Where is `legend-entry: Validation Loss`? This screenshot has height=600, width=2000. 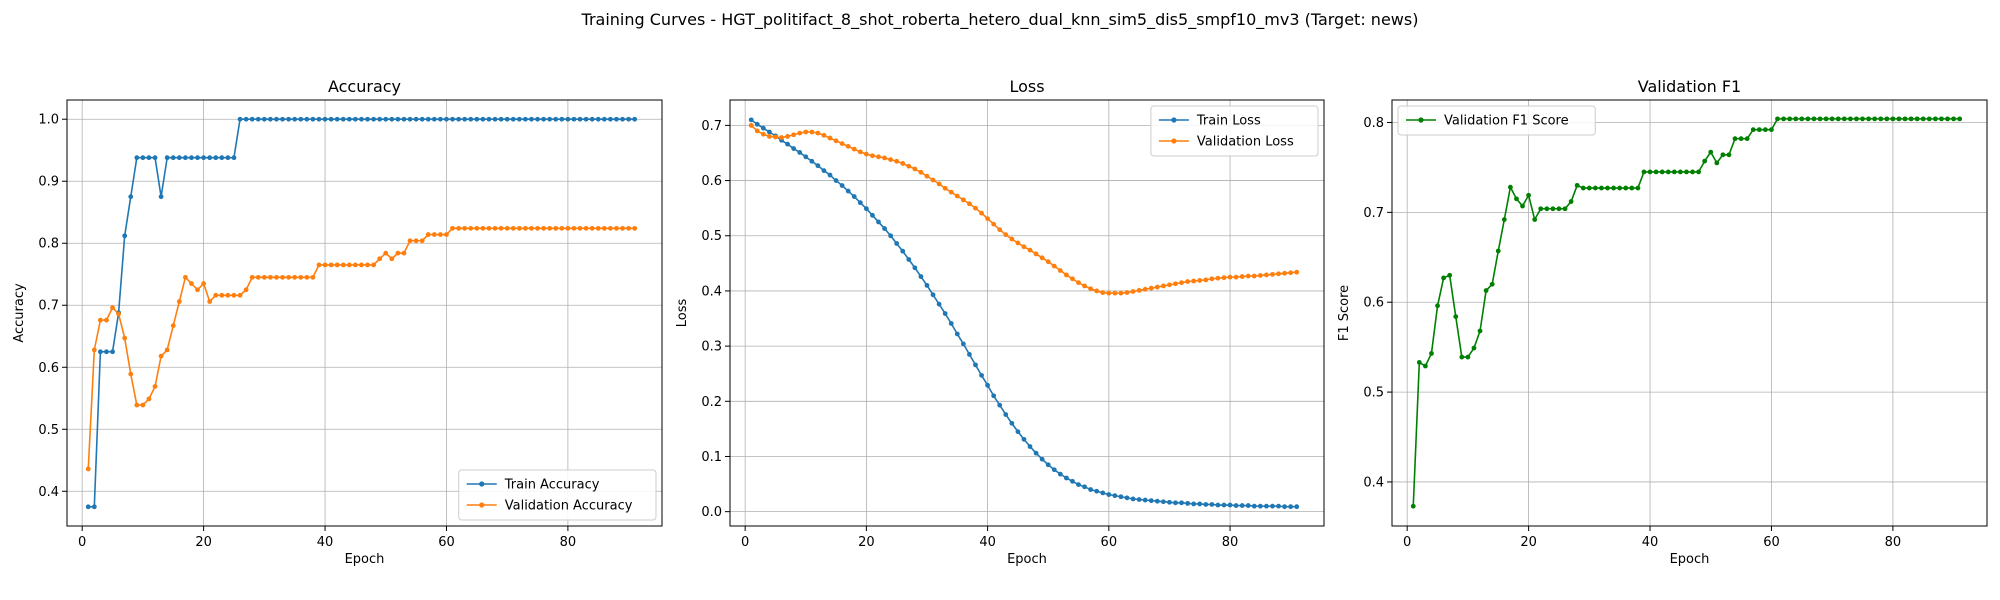 legend-entry: Validation Loss is located at coordinates (1245, 142).